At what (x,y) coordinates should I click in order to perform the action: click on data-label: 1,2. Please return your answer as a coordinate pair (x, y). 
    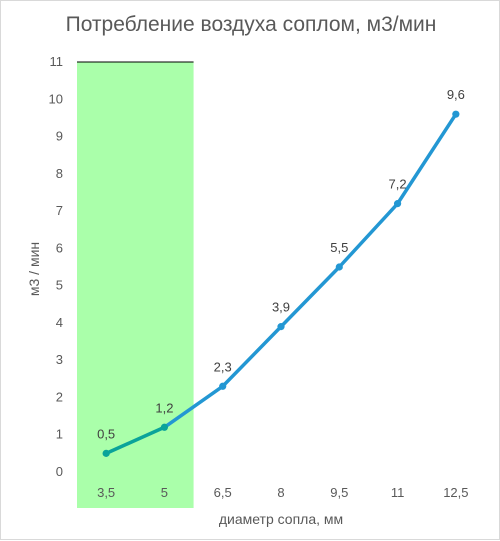
    Looking at the image, I should click on (164, 407).